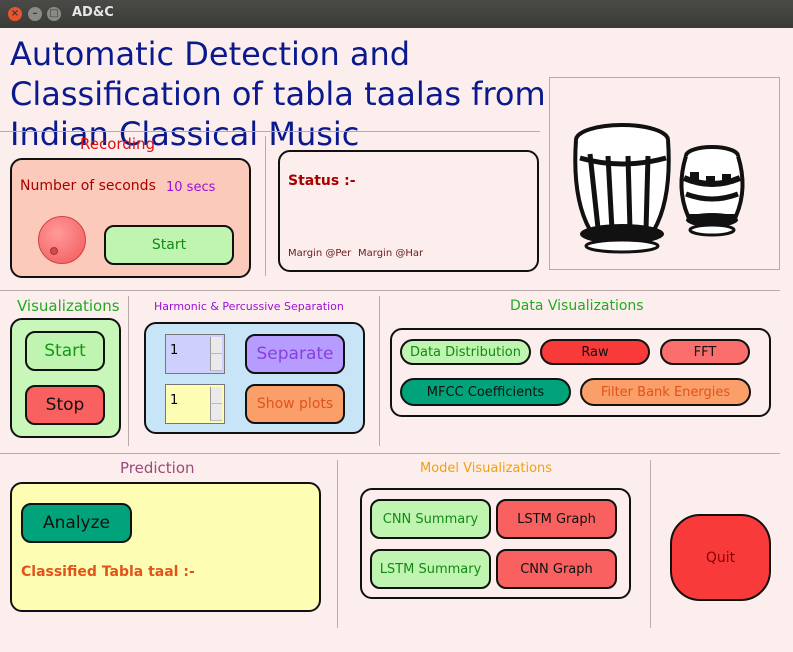 The height and width of the screenshot is (652, 793). Describe the element at coordinates (191, 187) in the screenshot. I see `seconds-value: 10 secs` at that location.